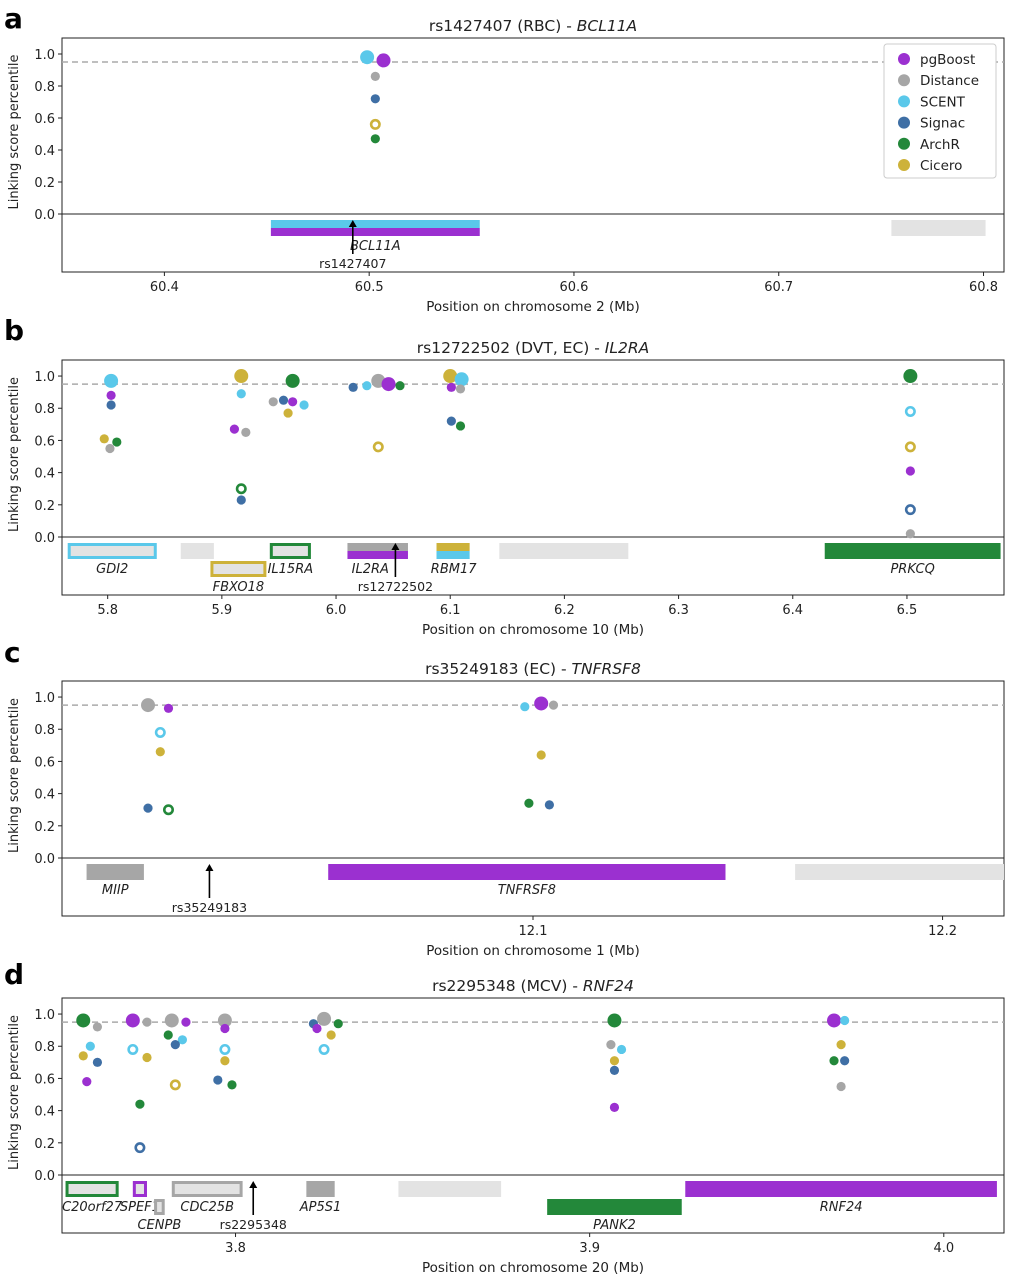 This screenshot has width=1012, height=1280. I want to click on x-axis-label: Position on chromosome 2 (Mb), so click(533, 307).